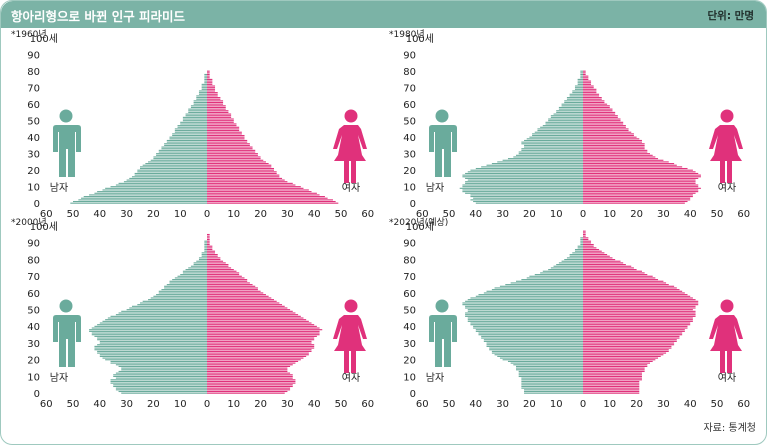  I want to click on y-tick-label: 40, so click(33, 138).